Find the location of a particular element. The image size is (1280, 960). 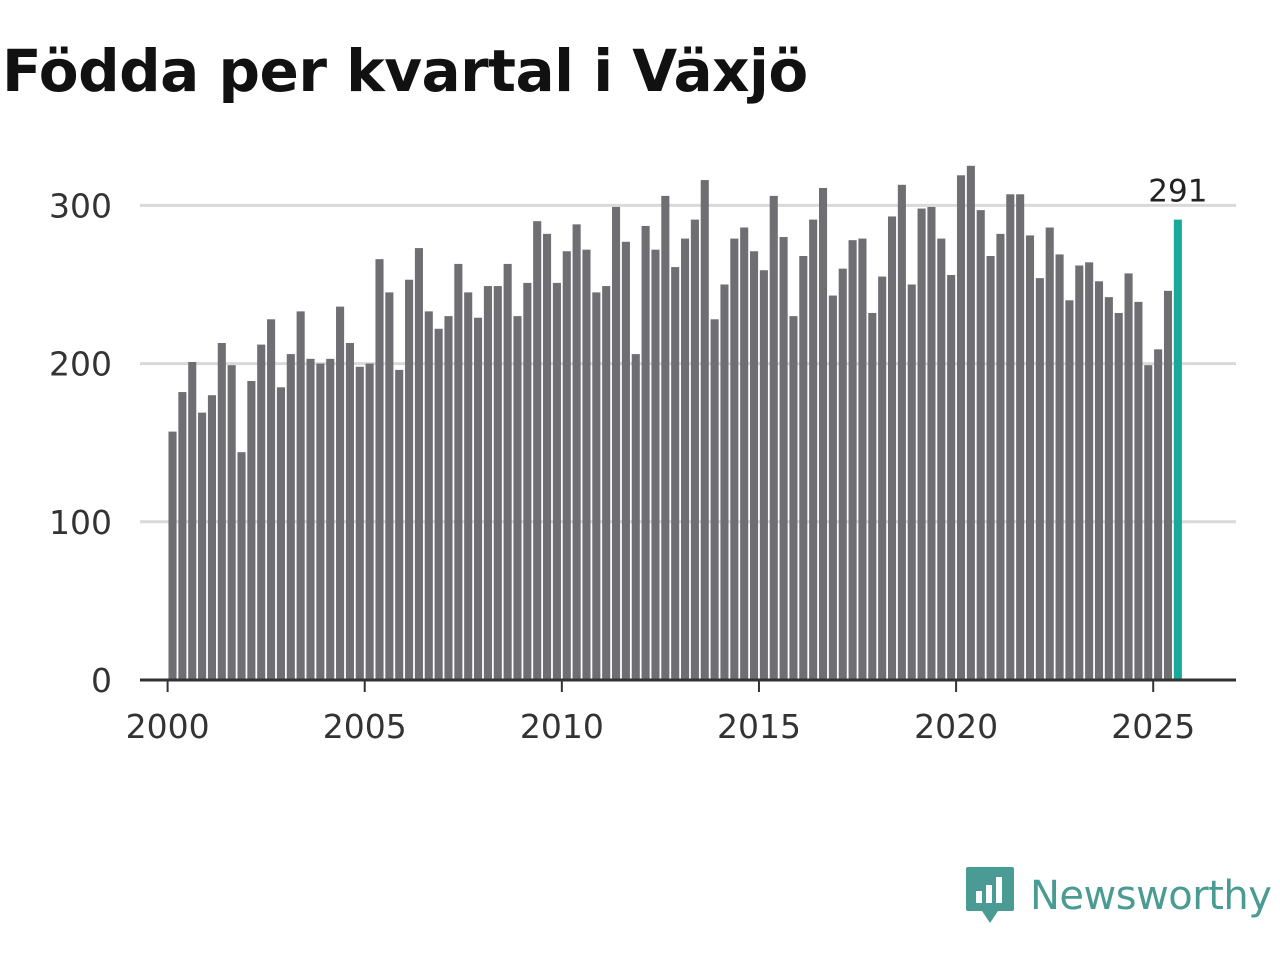

y-tick-label: 0 is located at coordinates (101, 680).